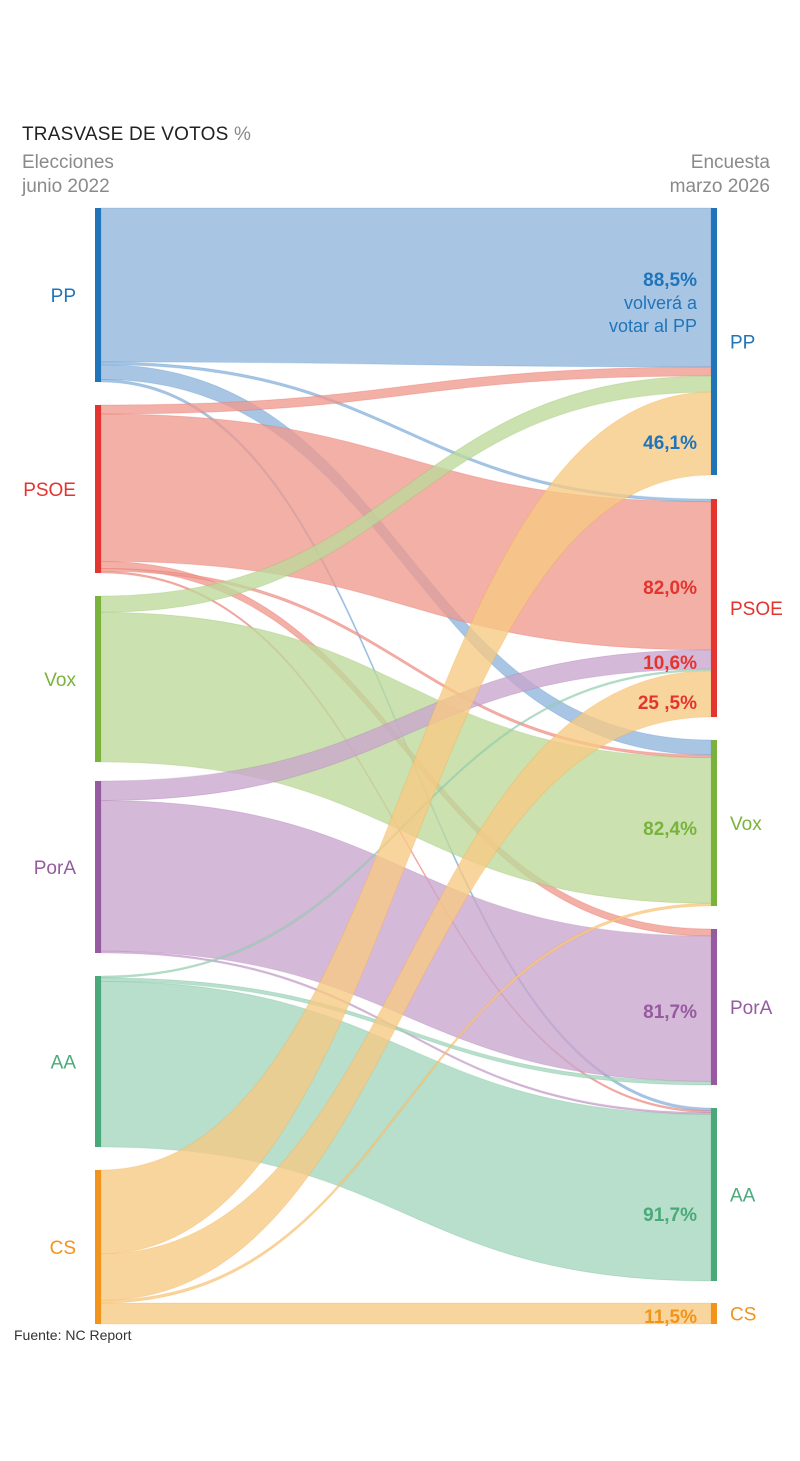  I want to click on left-node-pora, so click(98, 867).